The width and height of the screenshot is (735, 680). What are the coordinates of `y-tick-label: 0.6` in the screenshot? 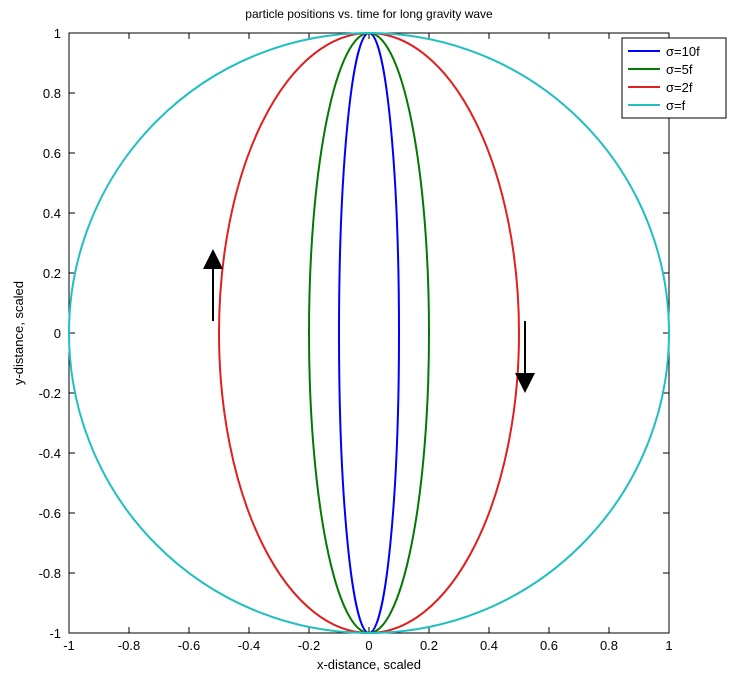 It's located at (52, 153).